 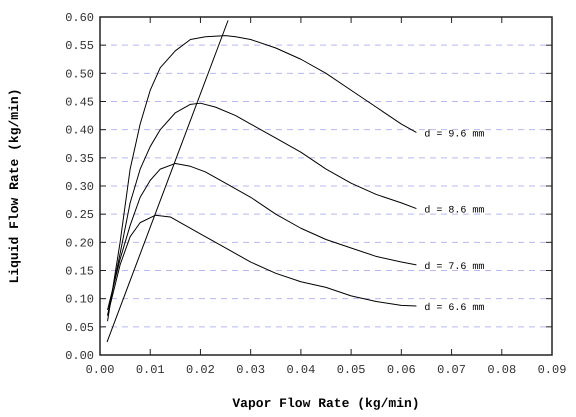 I want to click on x-tick-label: 0.03, so click(x=251, y=370).